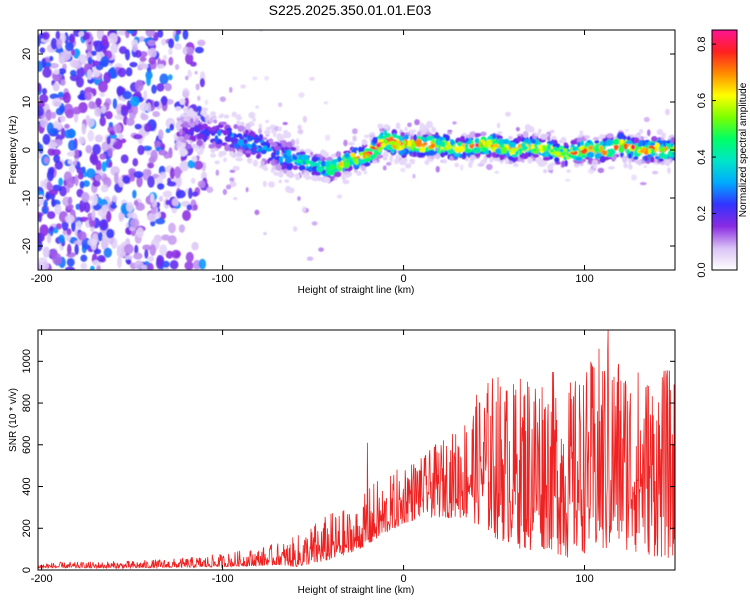 The height and width of the screenshot is (600, 750). Describe the element at coordinates (27, 102) in the screenshot. I see `y-tick-label: 10` at that location.